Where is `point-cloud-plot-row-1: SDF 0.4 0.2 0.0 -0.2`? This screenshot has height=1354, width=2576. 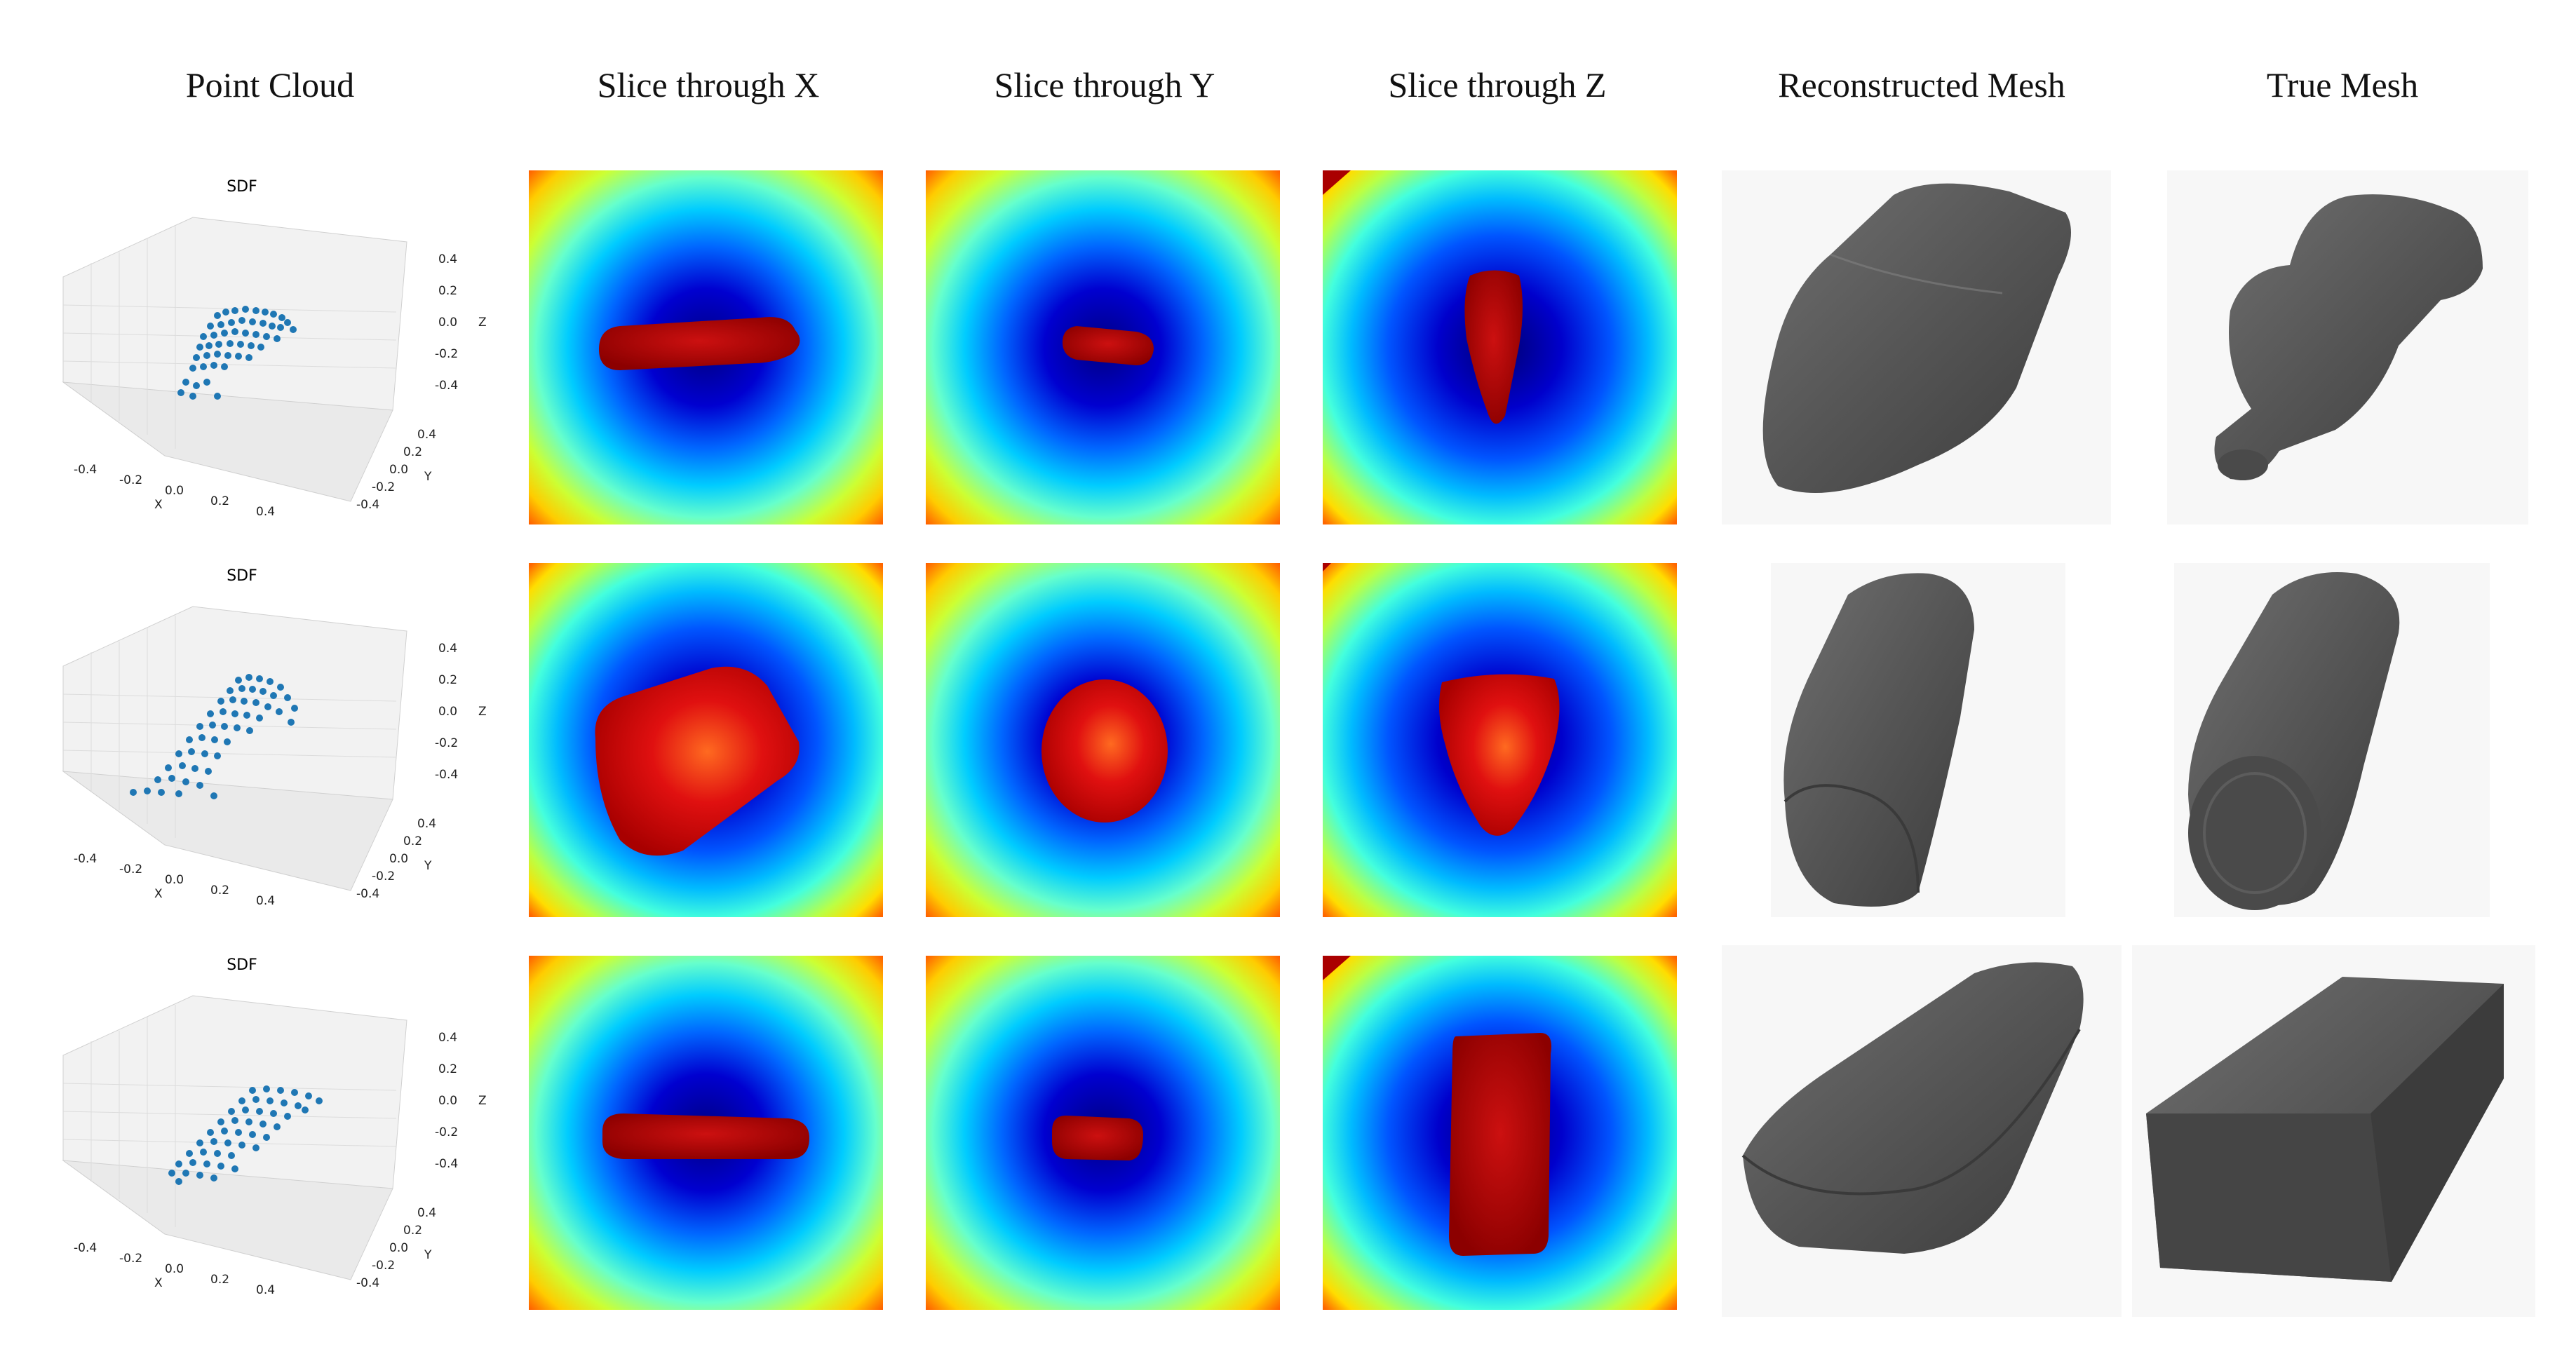 point-cloud-plot-row-1: SDF 0.4 0.2 0.0 -0.2 is located at coordinates (273, 354).